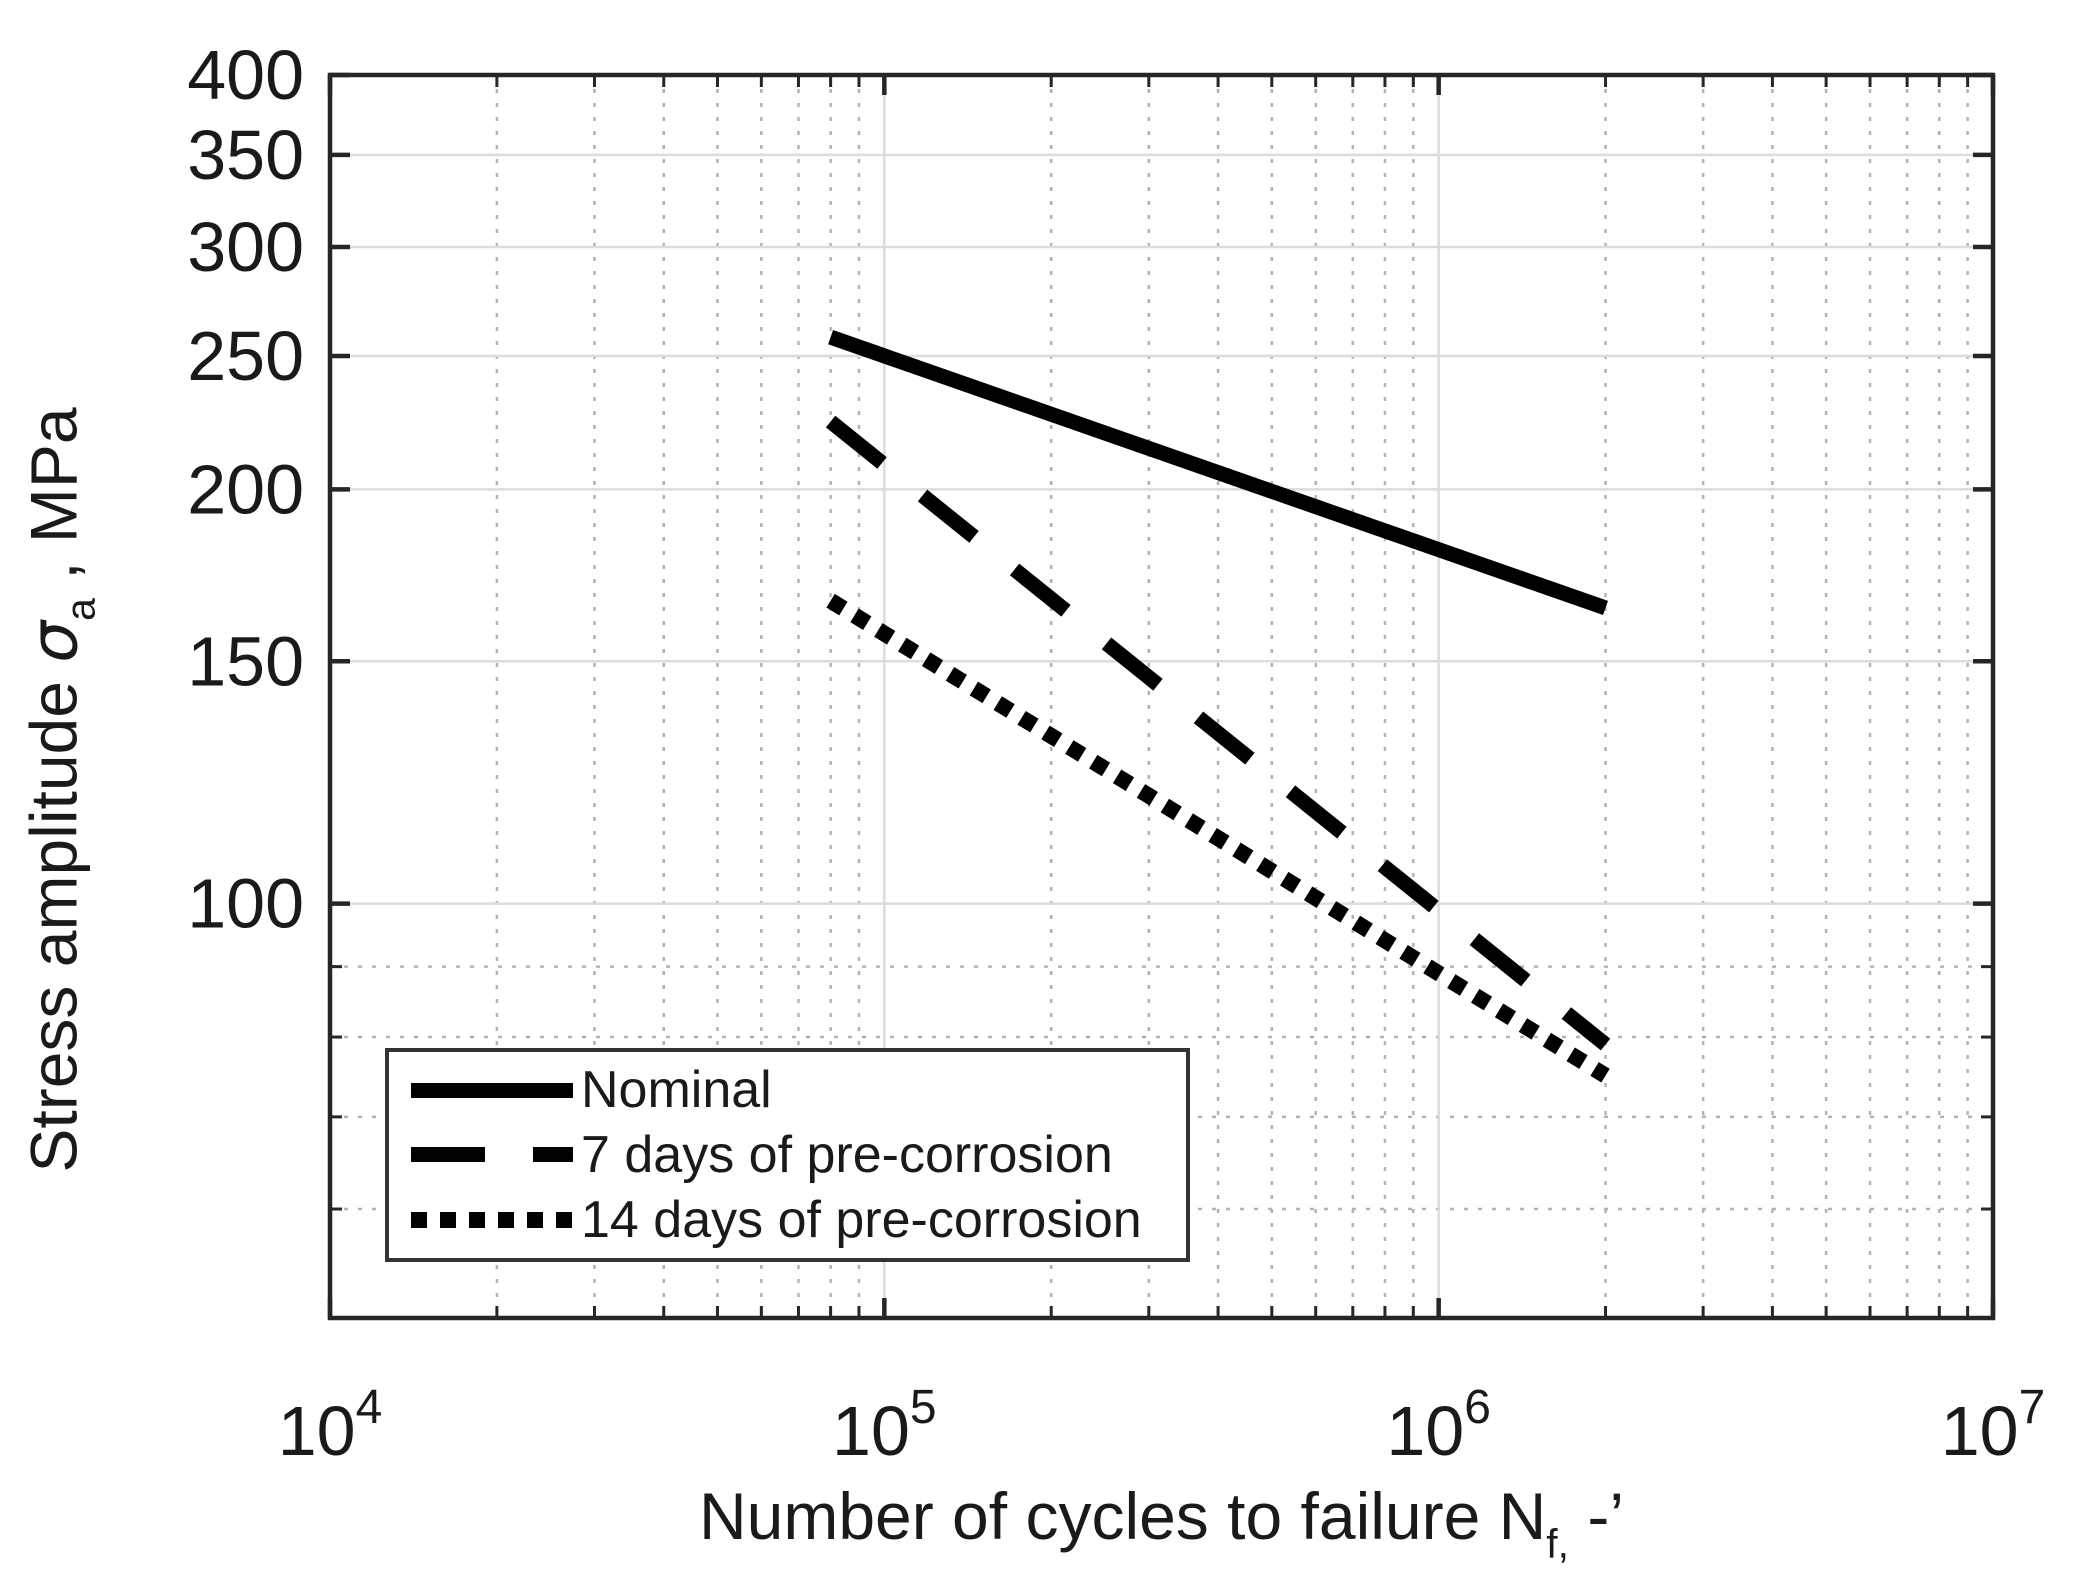  Describe the element at coordinates (884, 1425) in the screenshot. I see `x-tick-label: 10⁵` at that location.